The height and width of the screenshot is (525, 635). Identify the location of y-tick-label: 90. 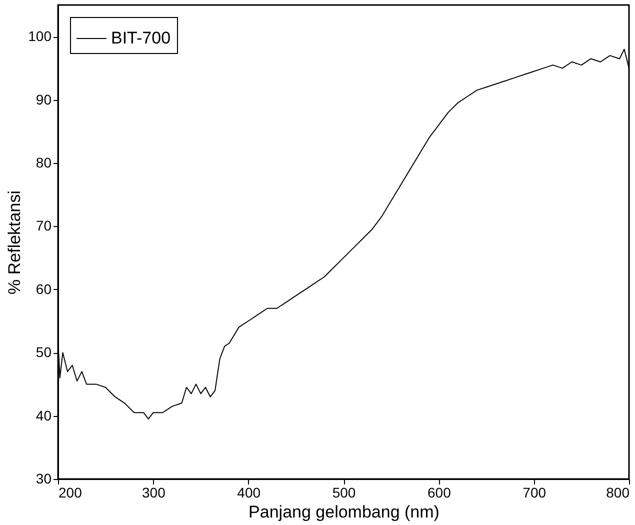
(44, 99).